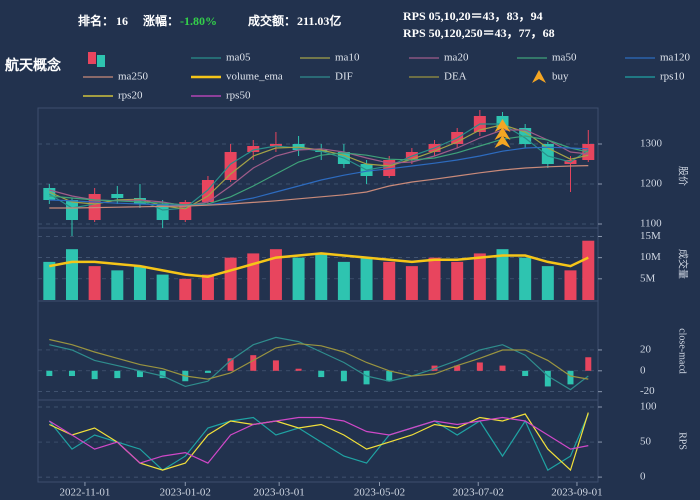  What do you see at coordinates (185, 493) in the screenshot?
I see `x-tick-label: 2023-01-02` at bounding box center [185, 493].